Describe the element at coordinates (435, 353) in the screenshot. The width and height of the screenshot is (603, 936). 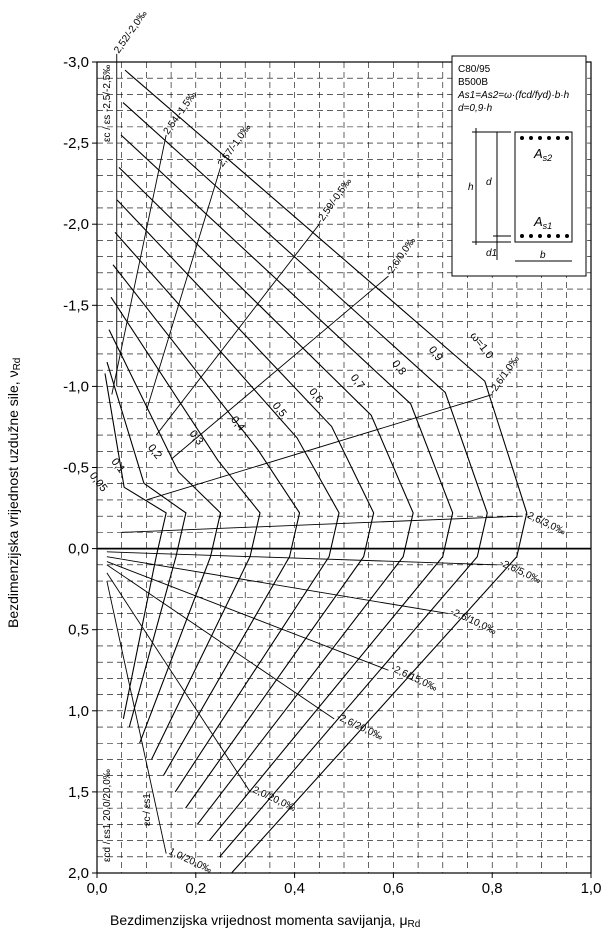
I see `omega-label: 0,9` at that location.